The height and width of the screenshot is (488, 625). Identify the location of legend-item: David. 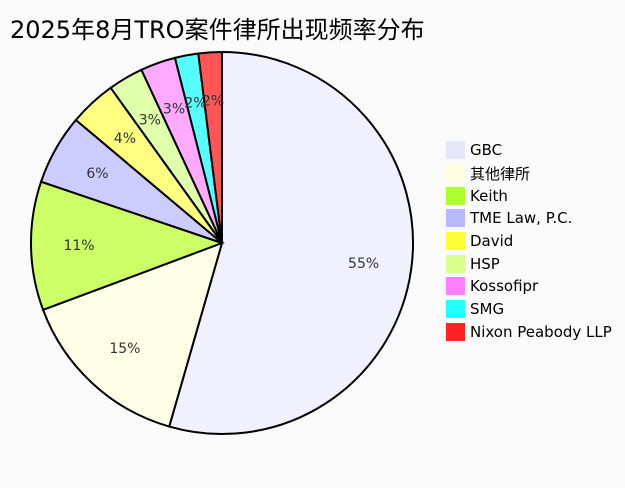
(529, 241).